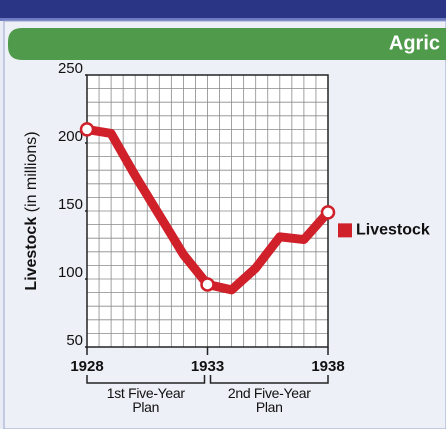  What do you see at coordinates (223, 19) in the screenshot?
I see `top-stripe` at bounding box center [223, 19].